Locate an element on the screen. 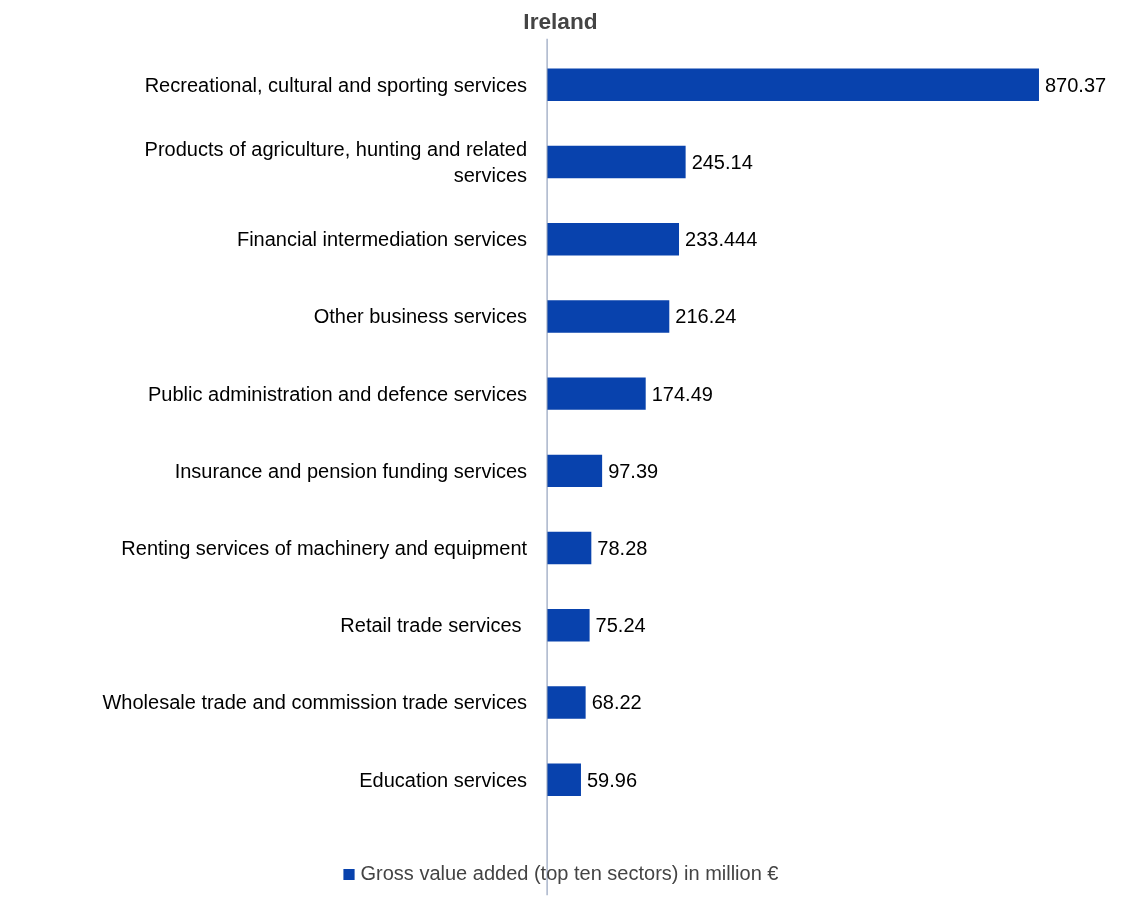 Image resolution: width=1137 pixels, height=915 pixels. data-label: 233.444 is located at coordinates (721, 239).